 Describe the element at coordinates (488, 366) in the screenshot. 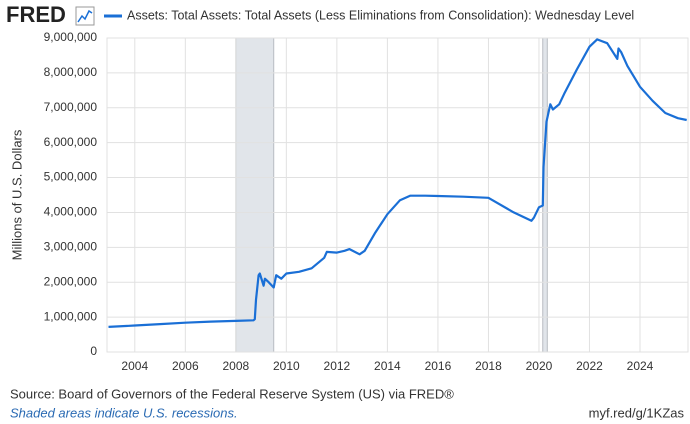

I see `x-tick-label: 2018` at that location.